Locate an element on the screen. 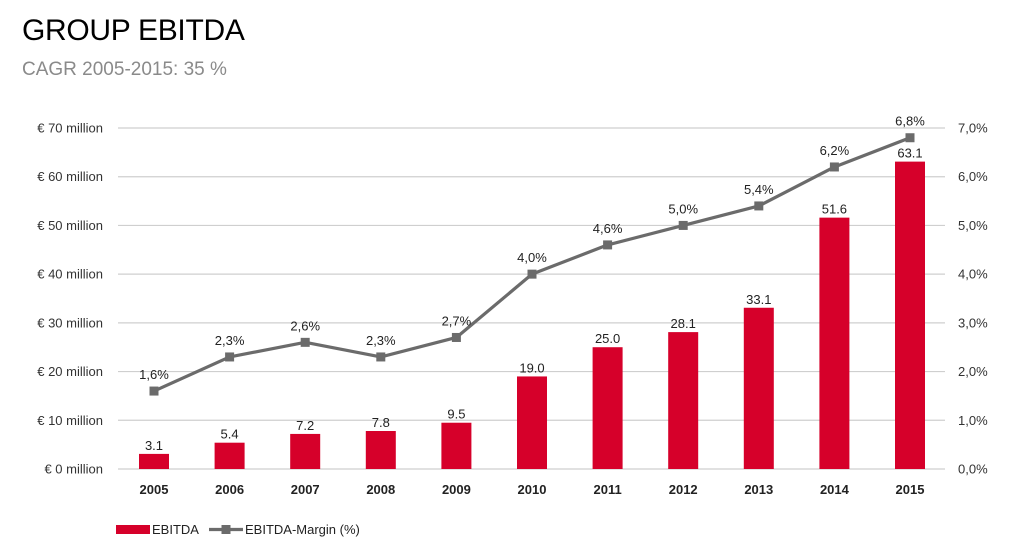 The height and width of the screenshot is (547, 1015). chart-subtitle: CAGR 2005-2015: 35 % is located at coordinates (124, 69).